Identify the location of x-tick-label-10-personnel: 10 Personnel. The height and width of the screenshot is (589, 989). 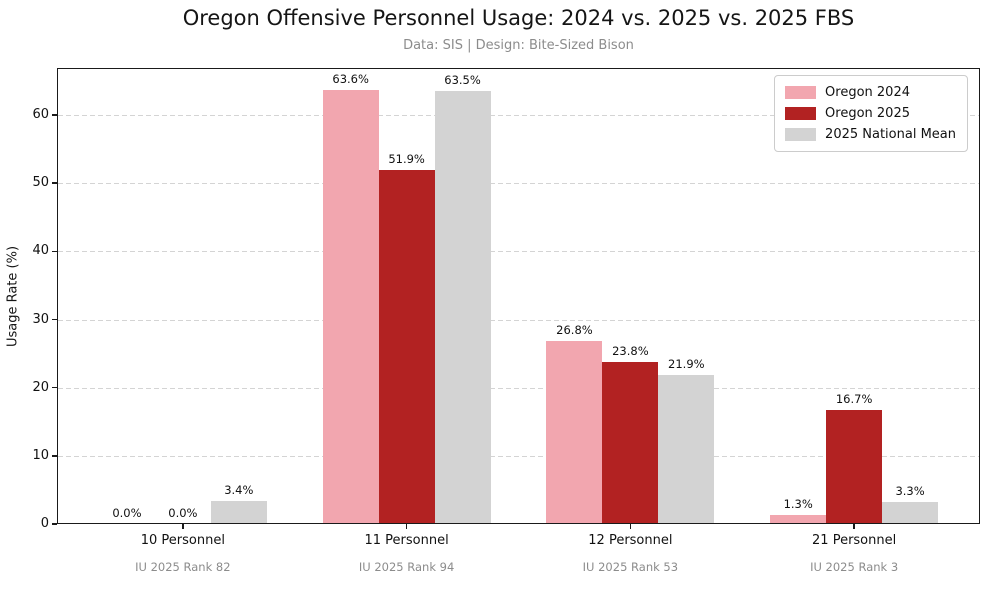
(182, 540).